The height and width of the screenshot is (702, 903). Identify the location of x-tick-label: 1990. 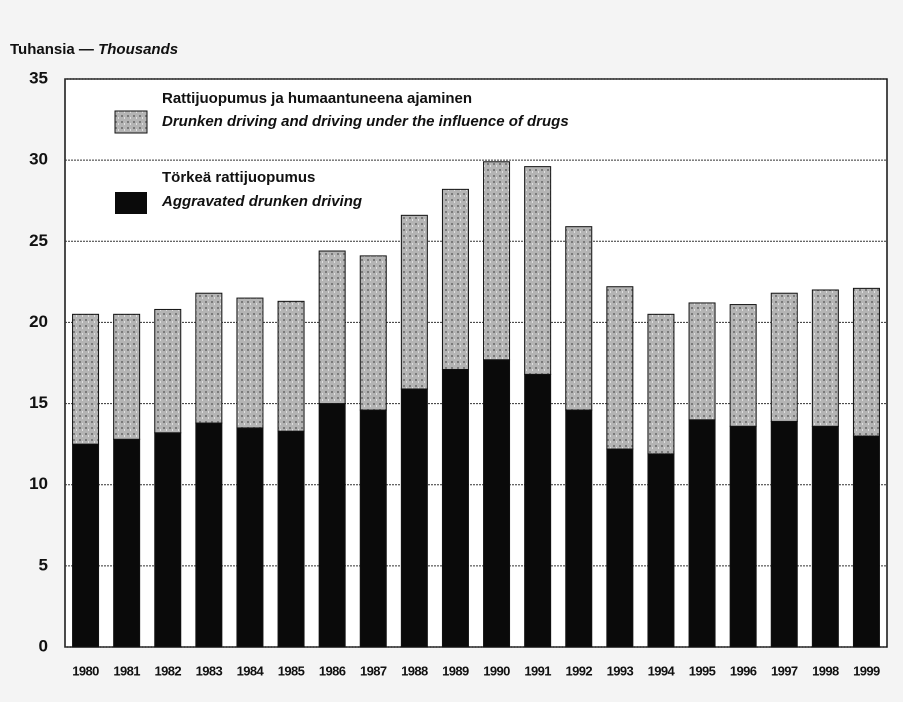
(496, 670).